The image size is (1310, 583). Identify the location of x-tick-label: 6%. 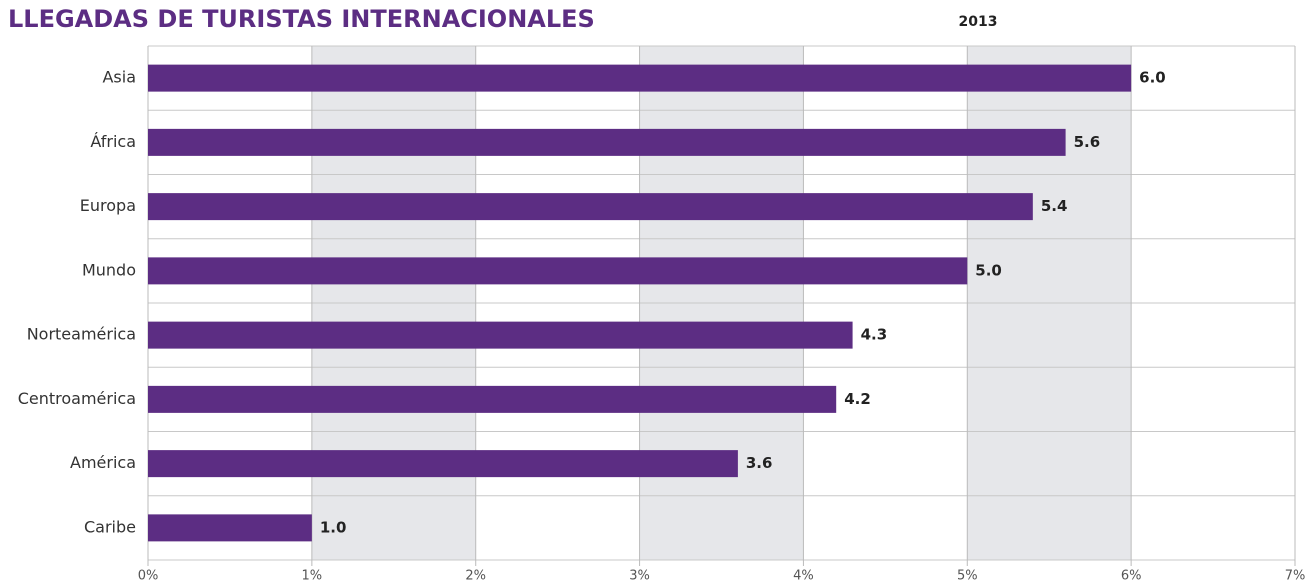
(1131, 576).